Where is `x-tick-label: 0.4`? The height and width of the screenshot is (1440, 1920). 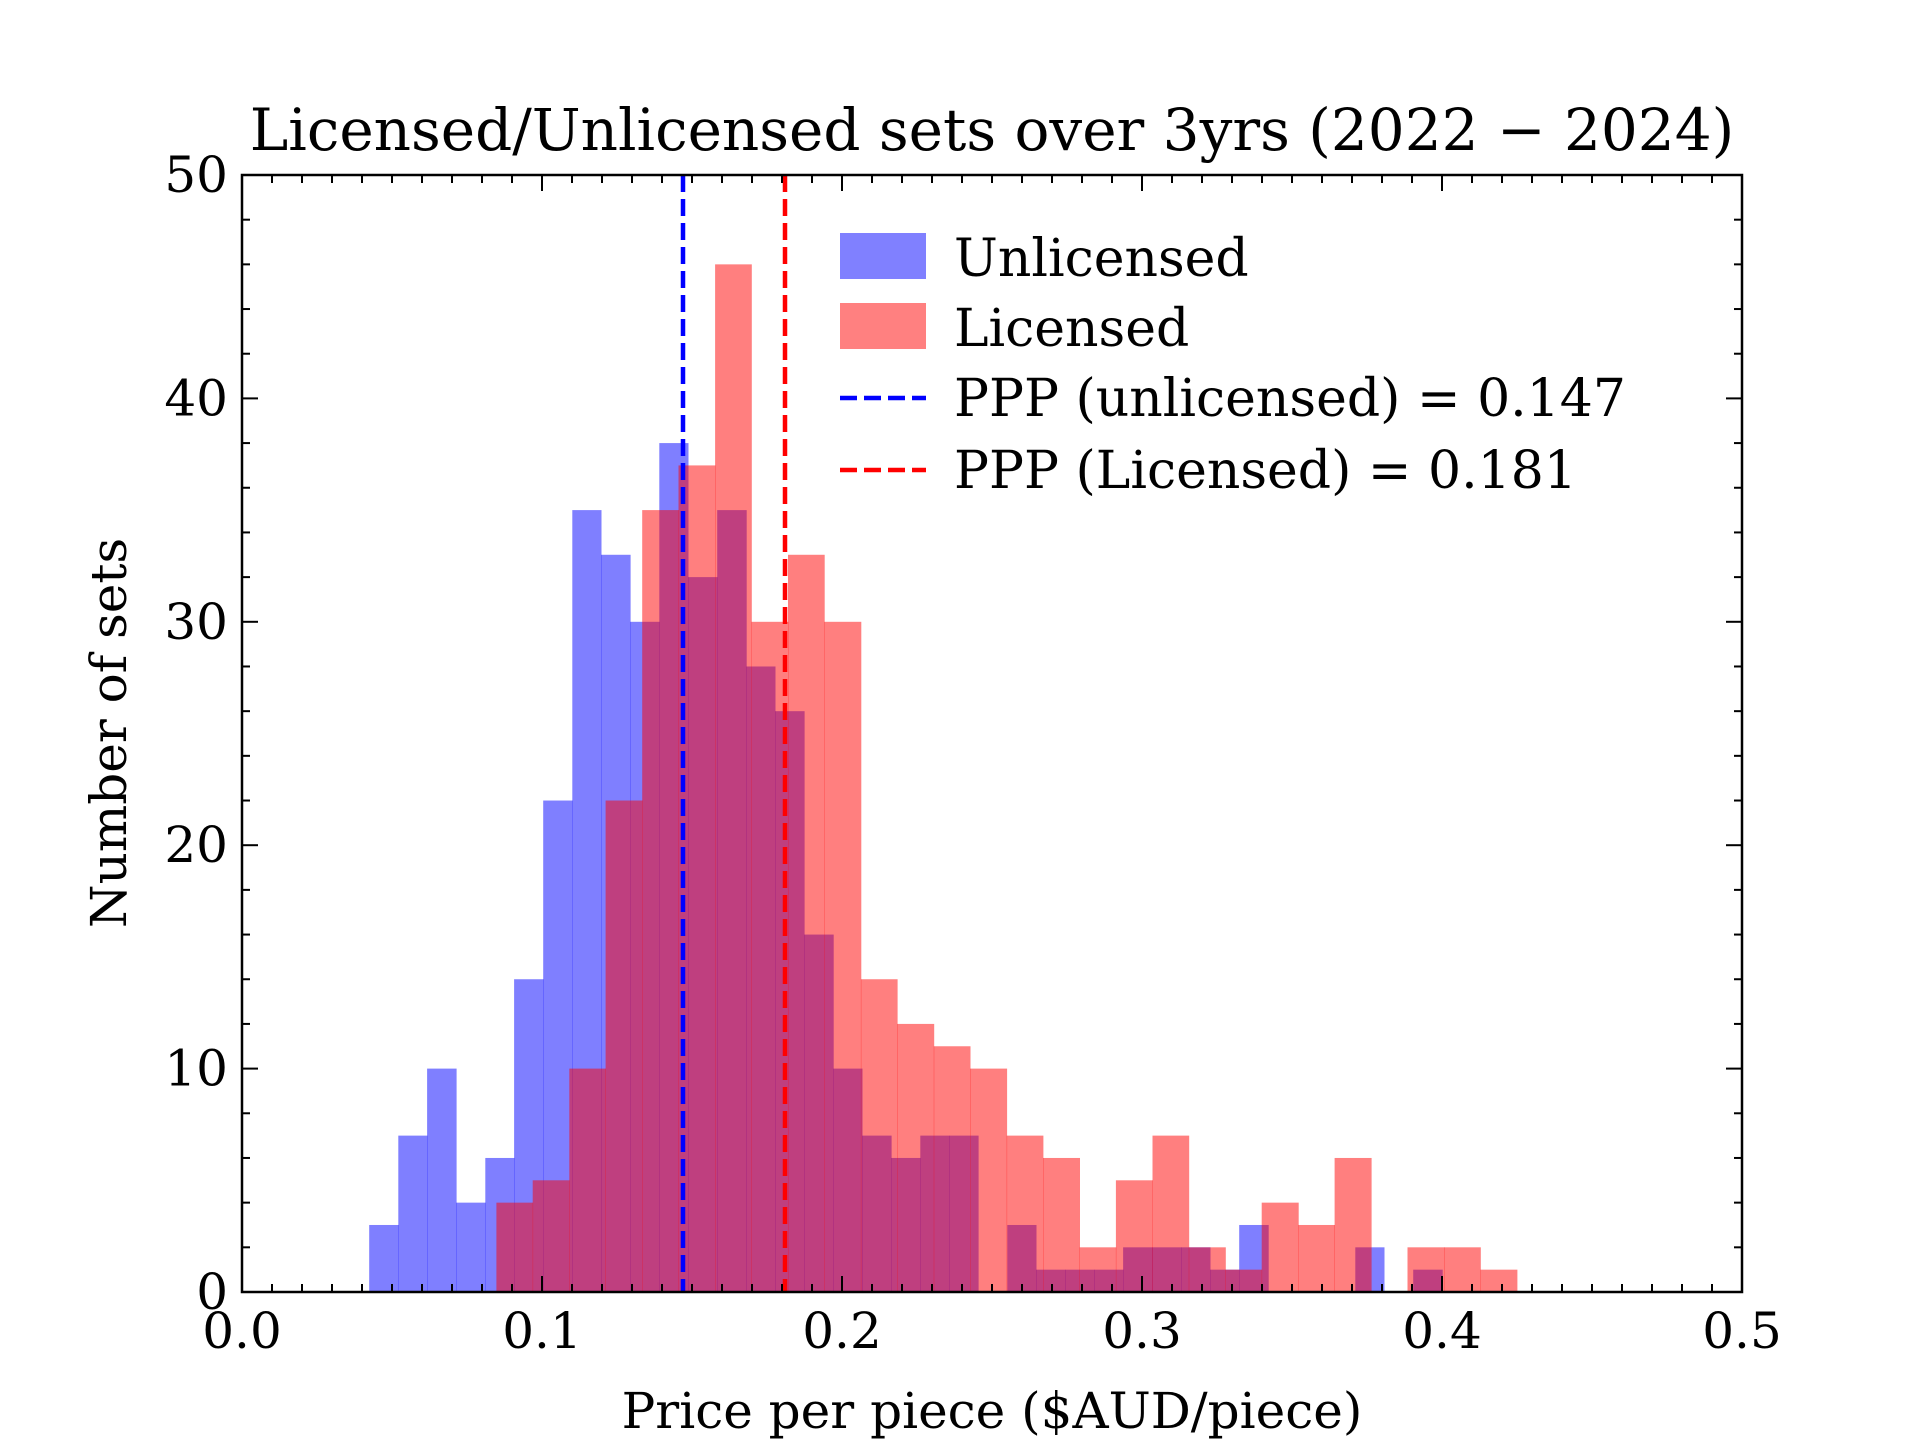
x-tick-label: 0.4 is located at coordinates (1442, 1331).